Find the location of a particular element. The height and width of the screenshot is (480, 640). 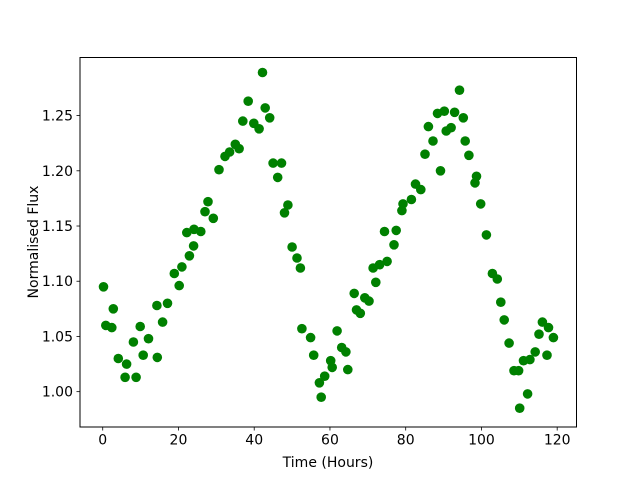

x-tick-label: 40 is located at coordinates (254, 441).